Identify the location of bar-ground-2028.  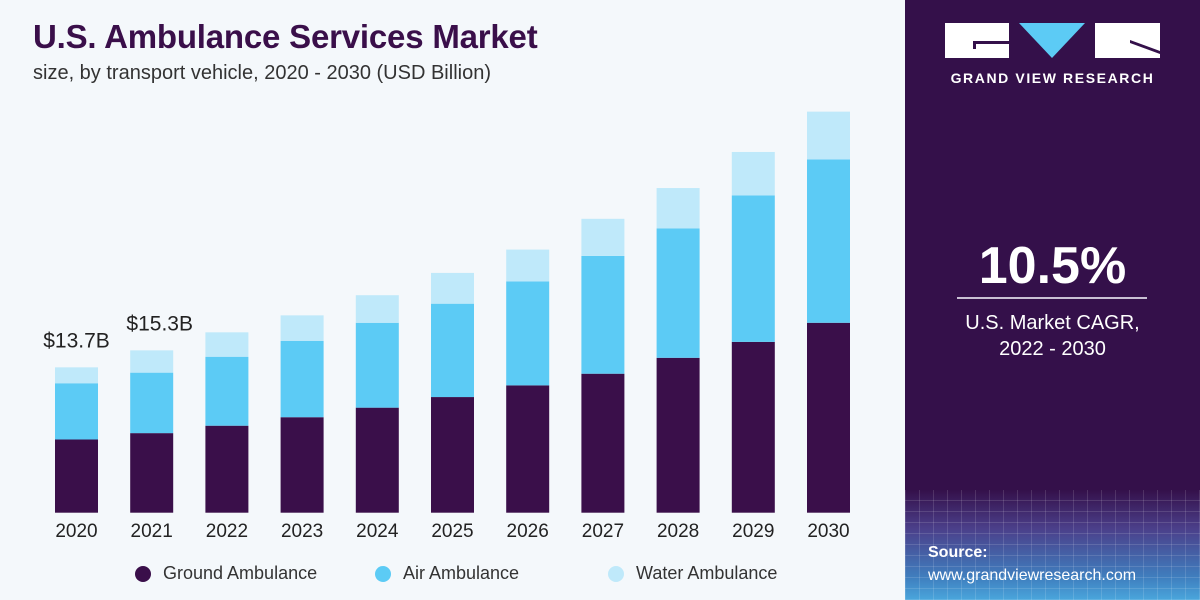
(678, 435).